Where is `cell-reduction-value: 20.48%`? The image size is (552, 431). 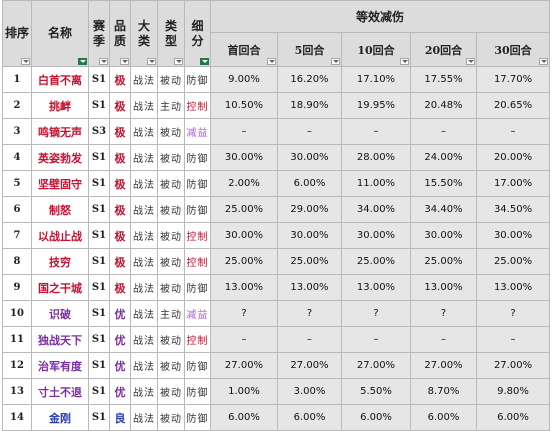 cell-reduction-value: 20.48% is located at coordinates (443, 105).